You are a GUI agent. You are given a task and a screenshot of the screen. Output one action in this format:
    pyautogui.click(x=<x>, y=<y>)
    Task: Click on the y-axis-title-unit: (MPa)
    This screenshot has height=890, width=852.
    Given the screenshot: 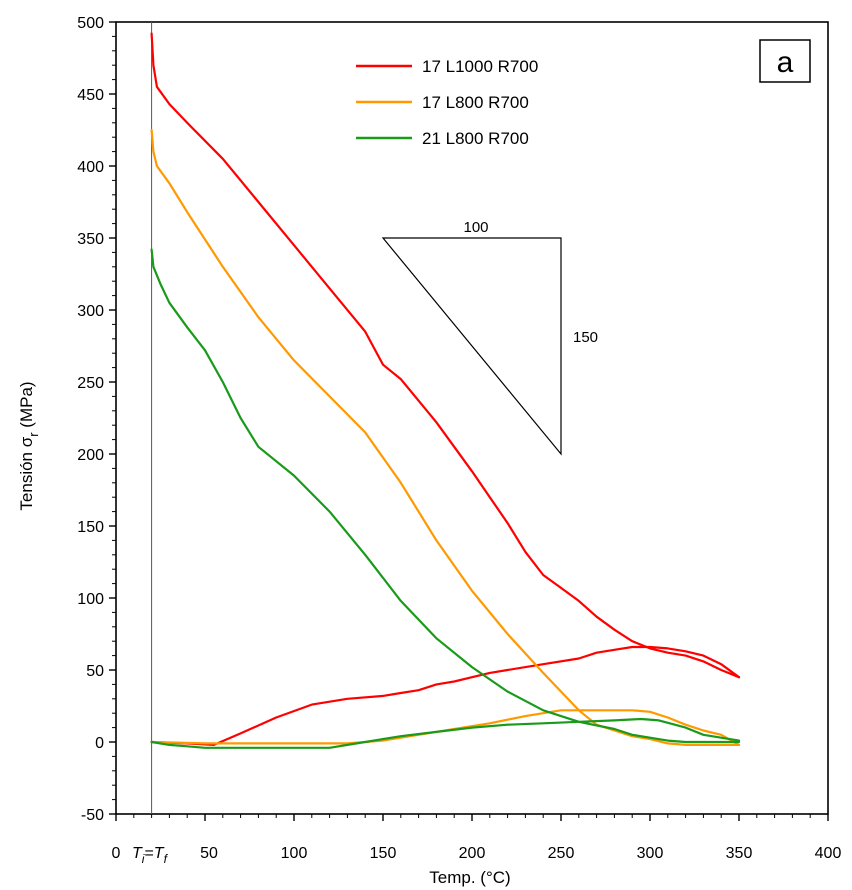 What is the action you would take?
    pyautogui.click(x=26, y=404)
    